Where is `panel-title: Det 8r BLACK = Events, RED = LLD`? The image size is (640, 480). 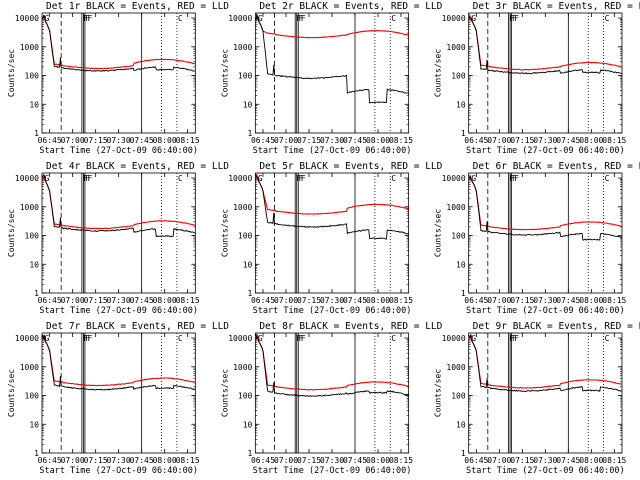 panel-title: Det 8r BLACK = Events, RED = LLD is located at coordinates (350, 326).